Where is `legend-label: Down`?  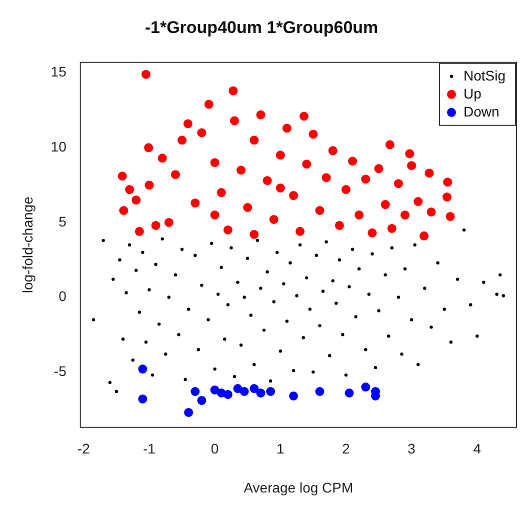 legend-label: Down is located at coordinates (481, 111).